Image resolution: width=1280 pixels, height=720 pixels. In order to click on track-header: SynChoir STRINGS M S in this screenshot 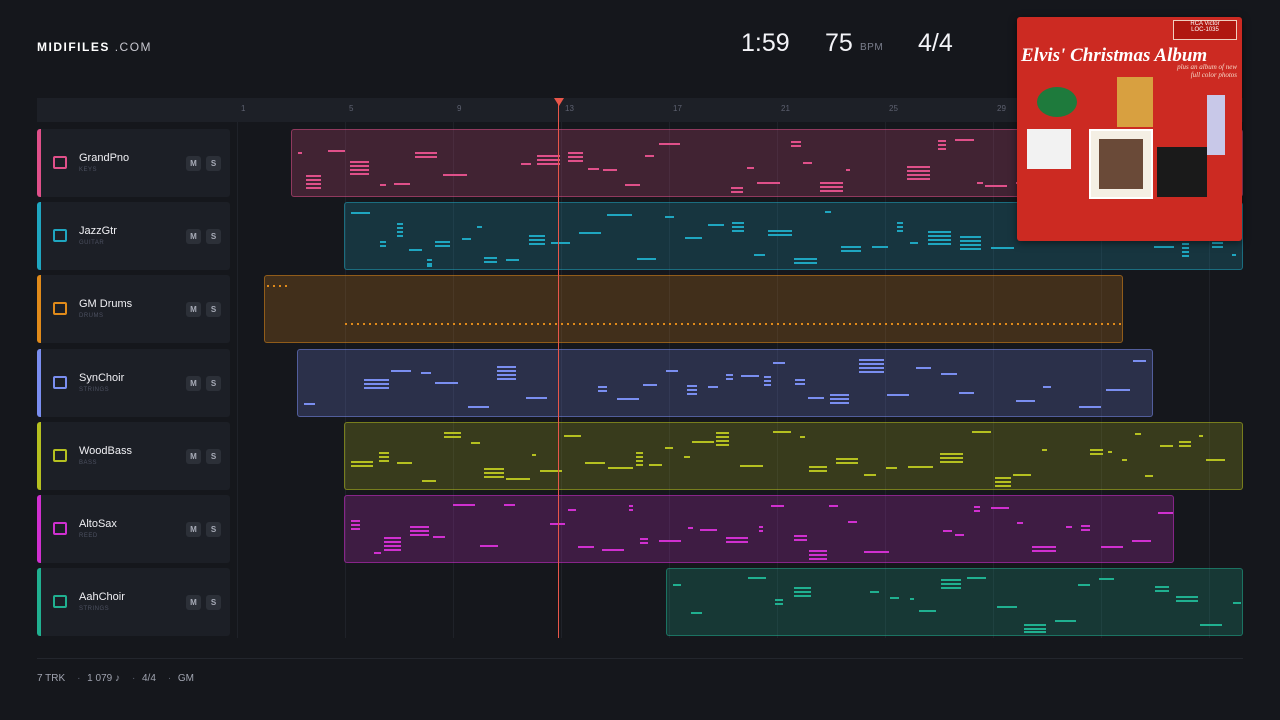, I will do `click(133, 382)`.